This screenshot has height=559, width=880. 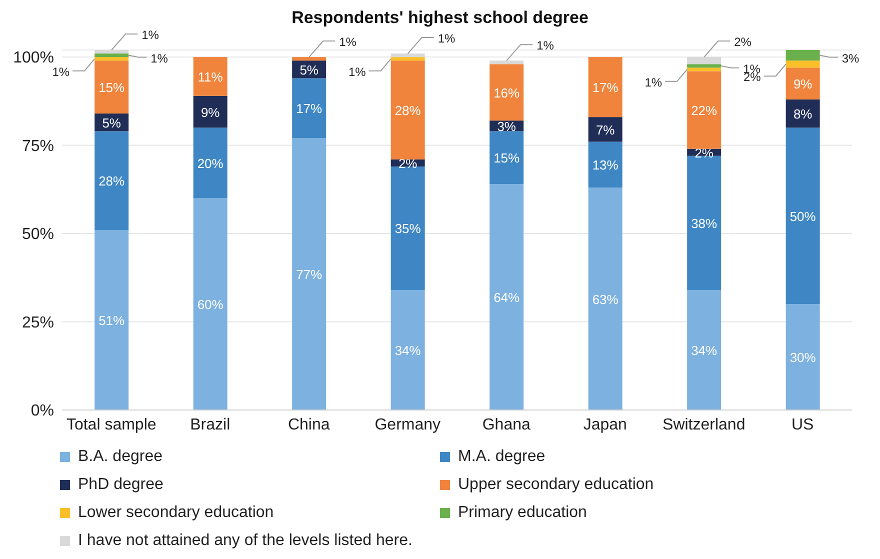 I want to click on data-label: 35%, so click(x=408, y=228).